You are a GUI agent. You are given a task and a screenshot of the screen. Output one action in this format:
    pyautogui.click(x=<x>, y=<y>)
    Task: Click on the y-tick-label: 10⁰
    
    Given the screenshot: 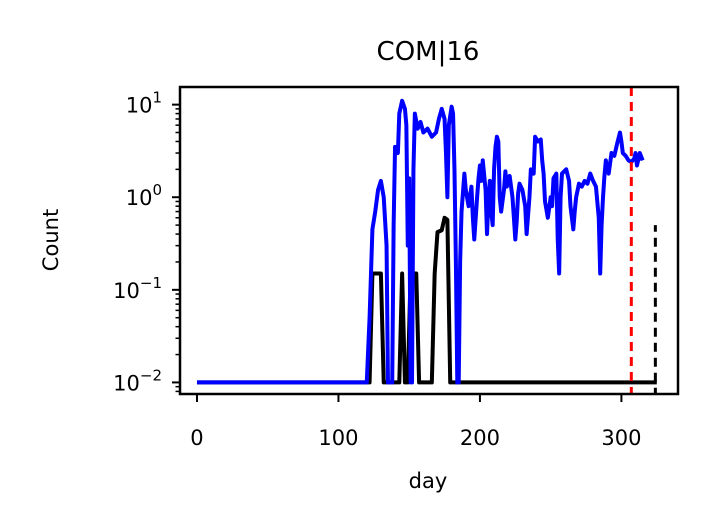 What is the action you would take?
    pyautogui.click(x=144, y=195)
    